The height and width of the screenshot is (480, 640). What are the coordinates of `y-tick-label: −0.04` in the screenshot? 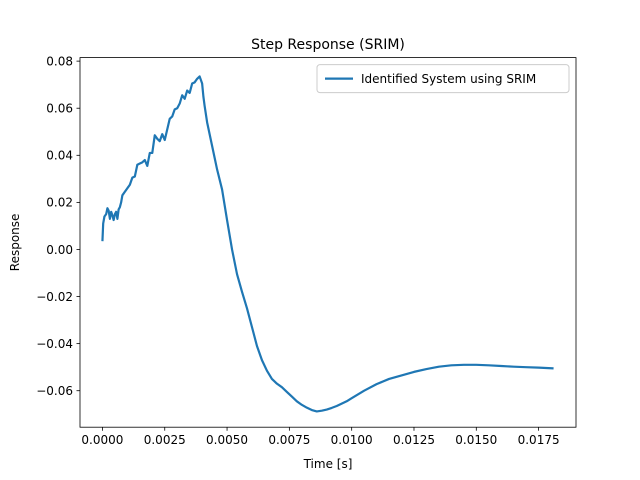 It's located at (54, 344).